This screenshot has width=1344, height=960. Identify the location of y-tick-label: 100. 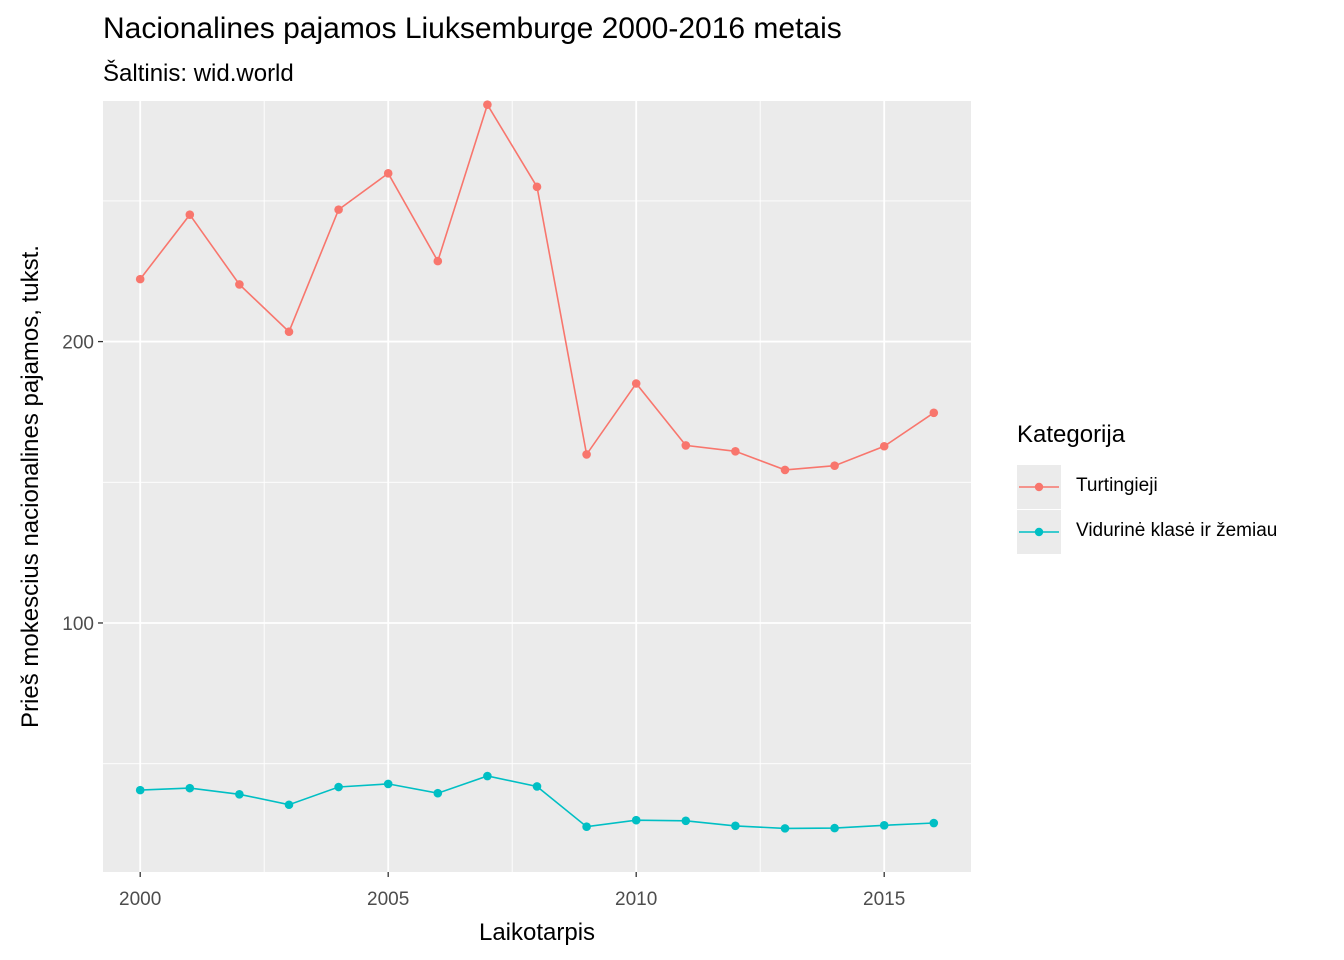
(78, 624).